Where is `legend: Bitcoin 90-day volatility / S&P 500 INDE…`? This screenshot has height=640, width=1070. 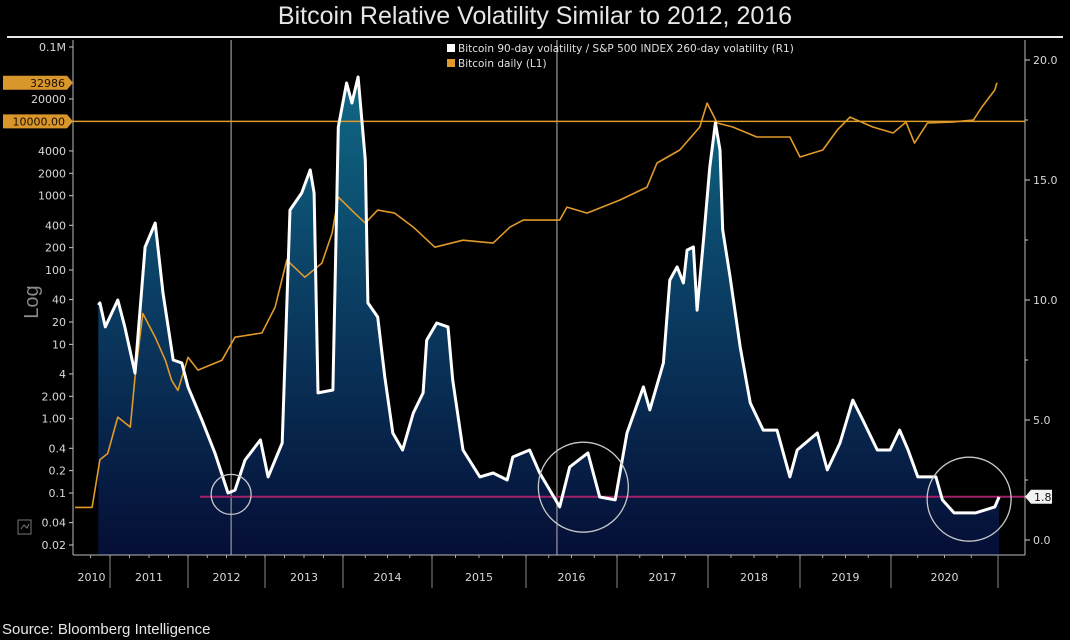 legend: Bitcoin 90-day volatility / S&P 500 INDE… is located at coordinates (620, 56).